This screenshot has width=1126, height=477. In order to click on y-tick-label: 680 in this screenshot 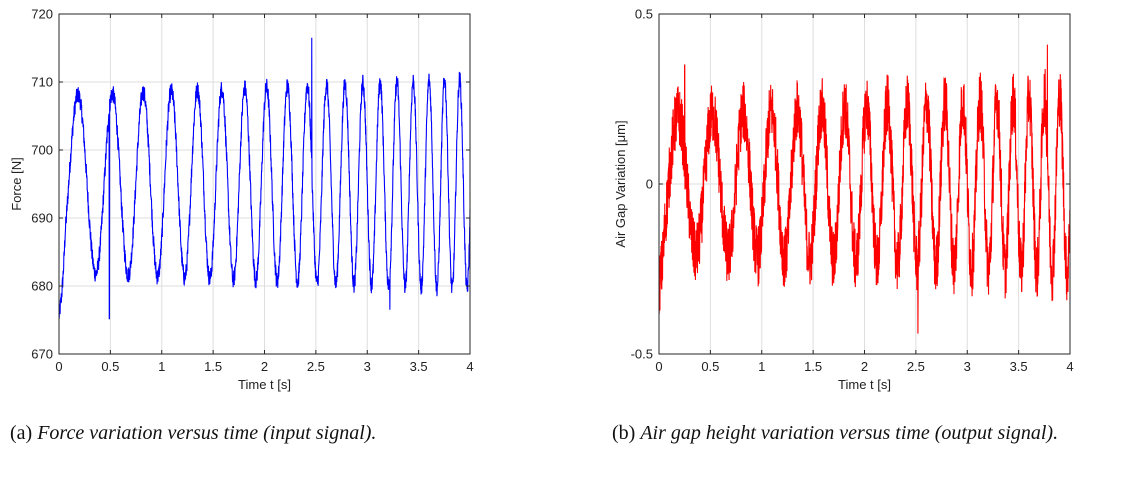, I will do `click(42, 286)`.